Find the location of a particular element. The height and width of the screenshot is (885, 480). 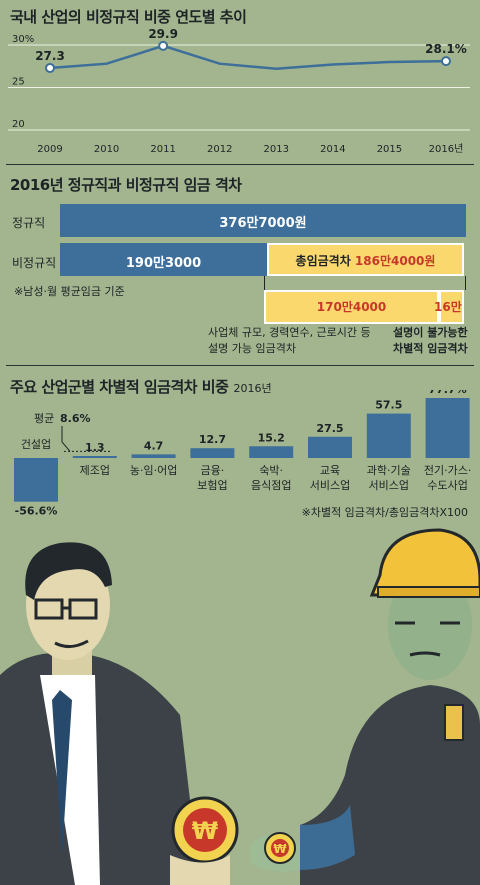

discriminatory-gap-bar is located at coordinates (451, 307).